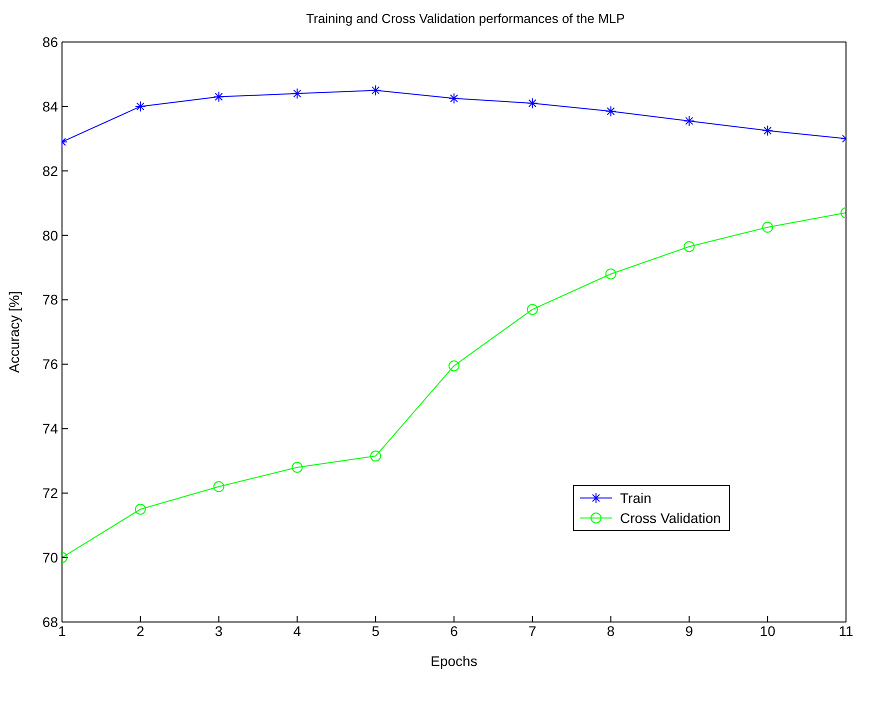 The width and height of the screenshot is (871, 717). I want to click on x-tick-label: 4, so click(297, 630).